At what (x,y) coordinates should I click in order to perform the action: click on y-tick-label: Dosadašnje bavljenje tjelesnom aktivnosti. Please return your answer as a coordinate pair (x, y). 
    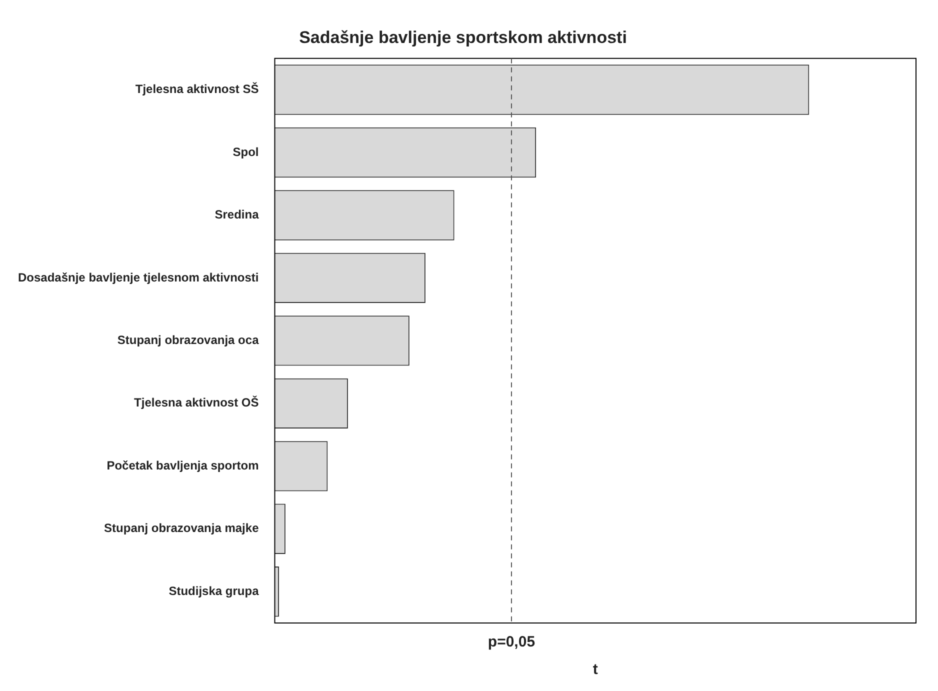
    Looking at the image, I should click on (138, 277).